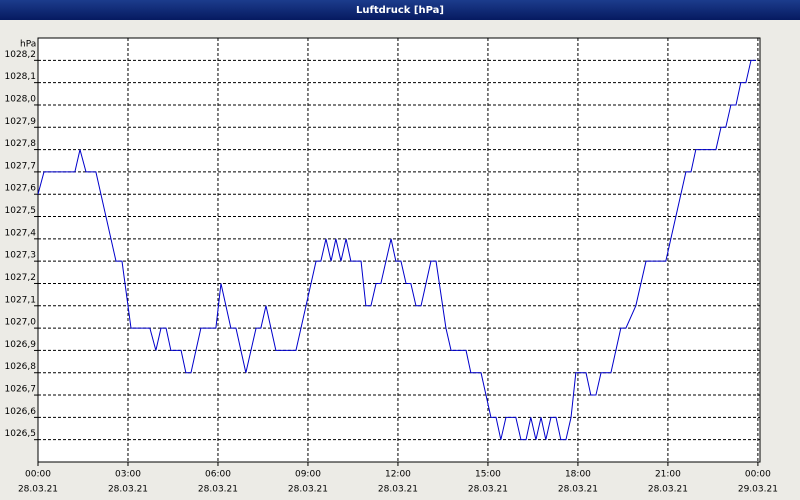  I want to click on y-unit: hPa, so click(28, 45).